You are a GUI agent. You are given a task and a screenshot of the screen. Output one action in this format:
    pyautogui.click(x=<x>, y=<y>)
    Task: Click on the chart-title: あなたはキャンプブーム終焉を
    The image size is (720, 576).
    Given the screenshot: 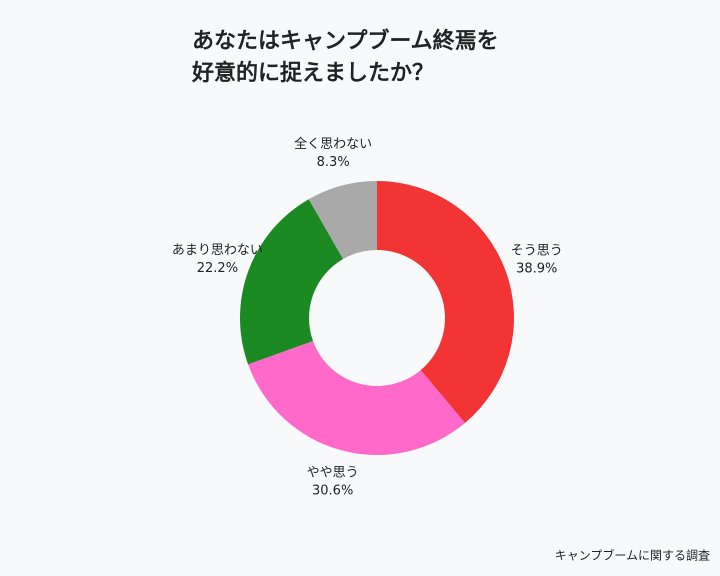 What is the action you would take?
    pyautogui.click(x=345, y=41)
    